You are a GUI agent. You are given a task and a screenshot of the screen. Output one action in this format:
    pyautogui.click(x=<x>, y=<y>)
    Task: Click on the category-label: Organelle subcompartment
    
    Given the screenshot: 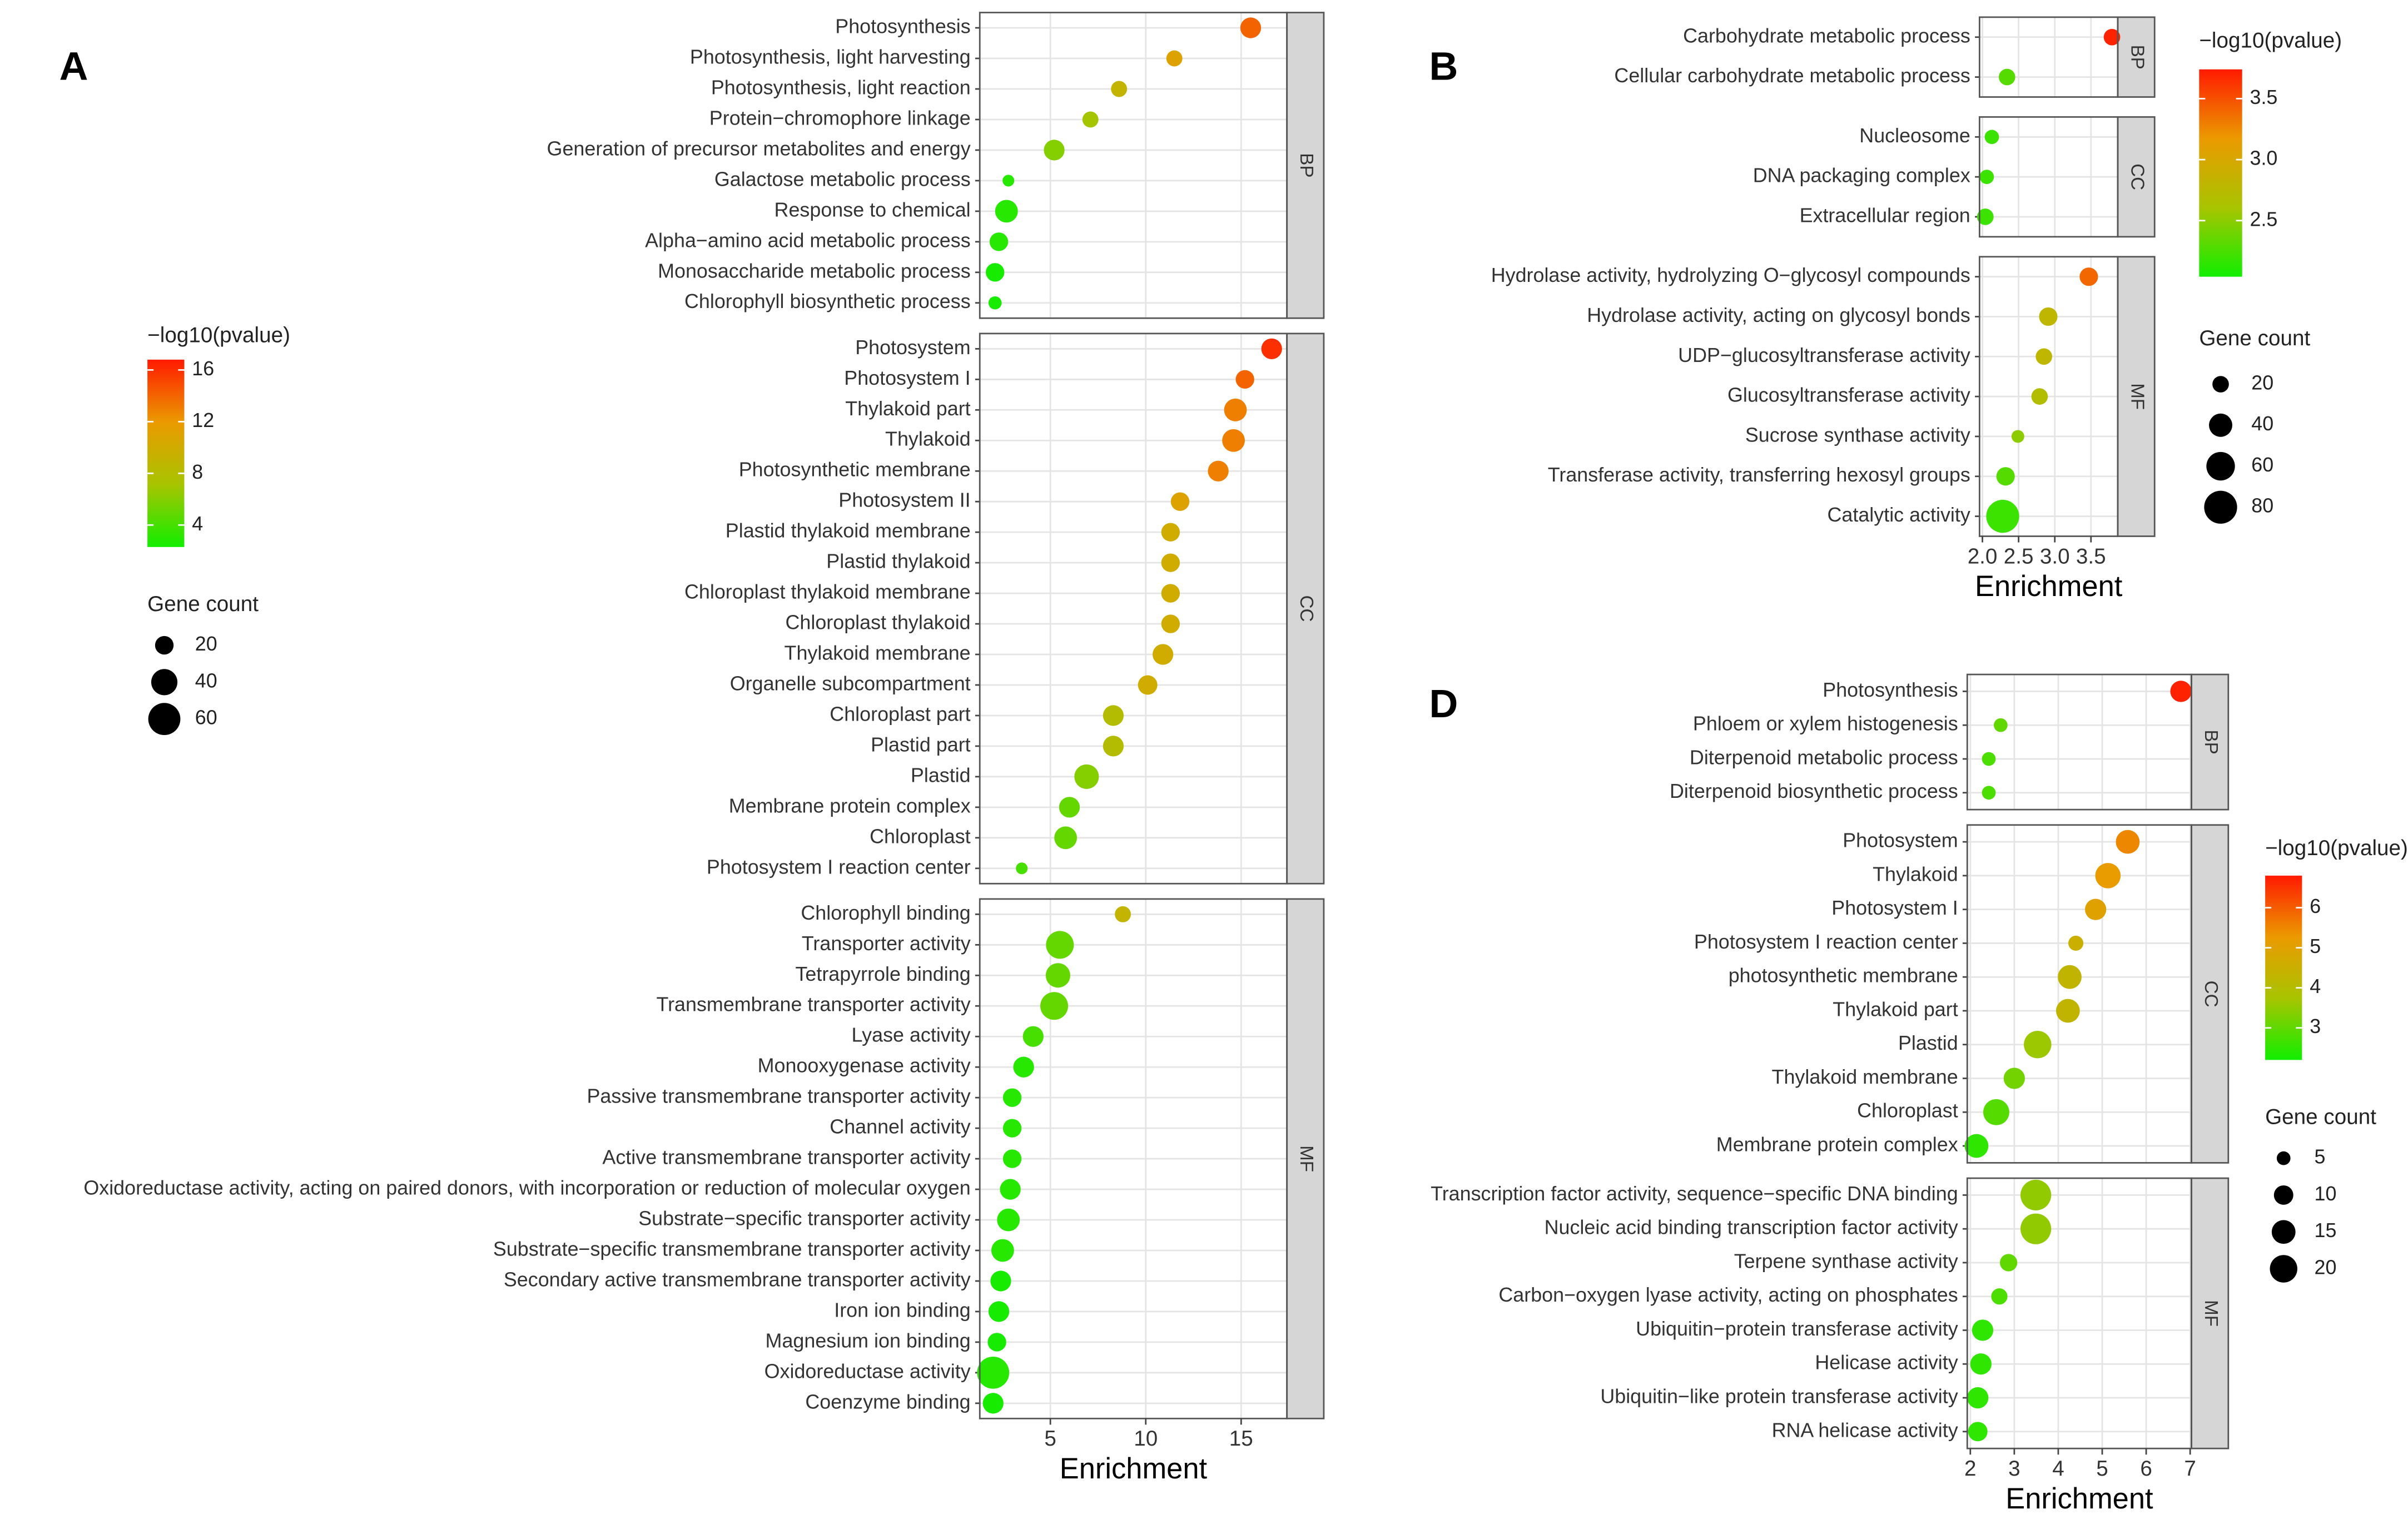 What is the action you would take?
    pyautogui.click(x=850, y=683)
    